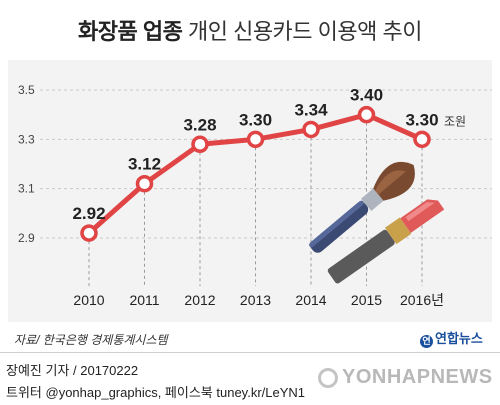  What do you see at coordinates (304, 31) in the screenshot?
I see `chart-title-rest: 개인 신용카드 이용액 추이` at bounding box center [304, 31].